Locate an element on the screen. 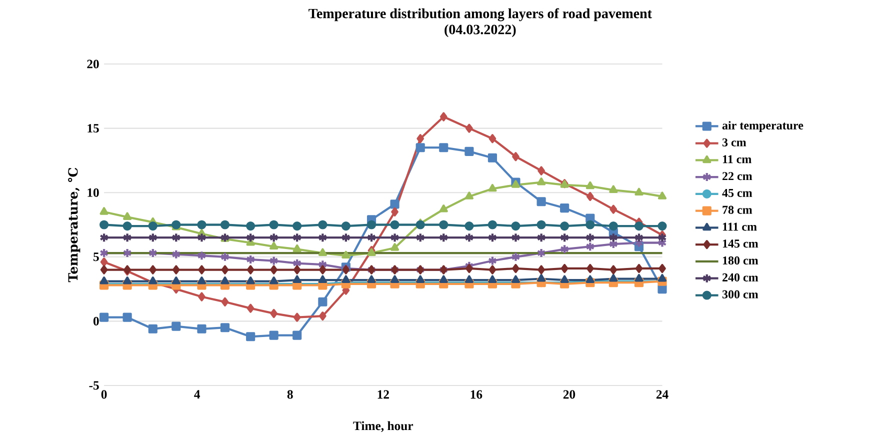  y-tick-label: 0 is located at coordinates (96, 321).